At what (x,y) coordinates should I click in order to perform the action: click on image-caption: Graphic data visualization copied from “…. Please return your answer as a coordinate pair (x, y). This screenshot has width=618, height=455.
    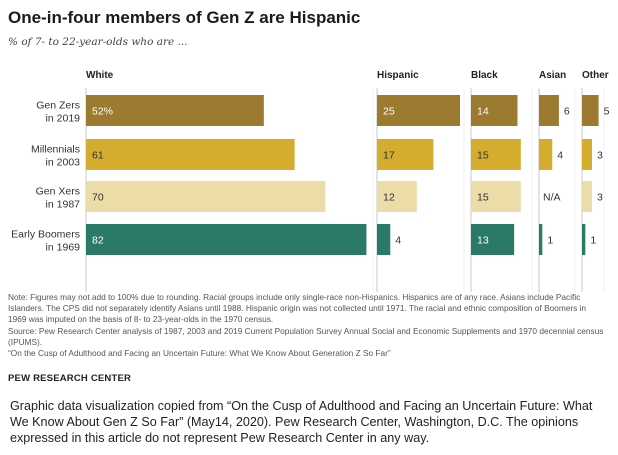
    Looking at the image, I should click on (301, 422).